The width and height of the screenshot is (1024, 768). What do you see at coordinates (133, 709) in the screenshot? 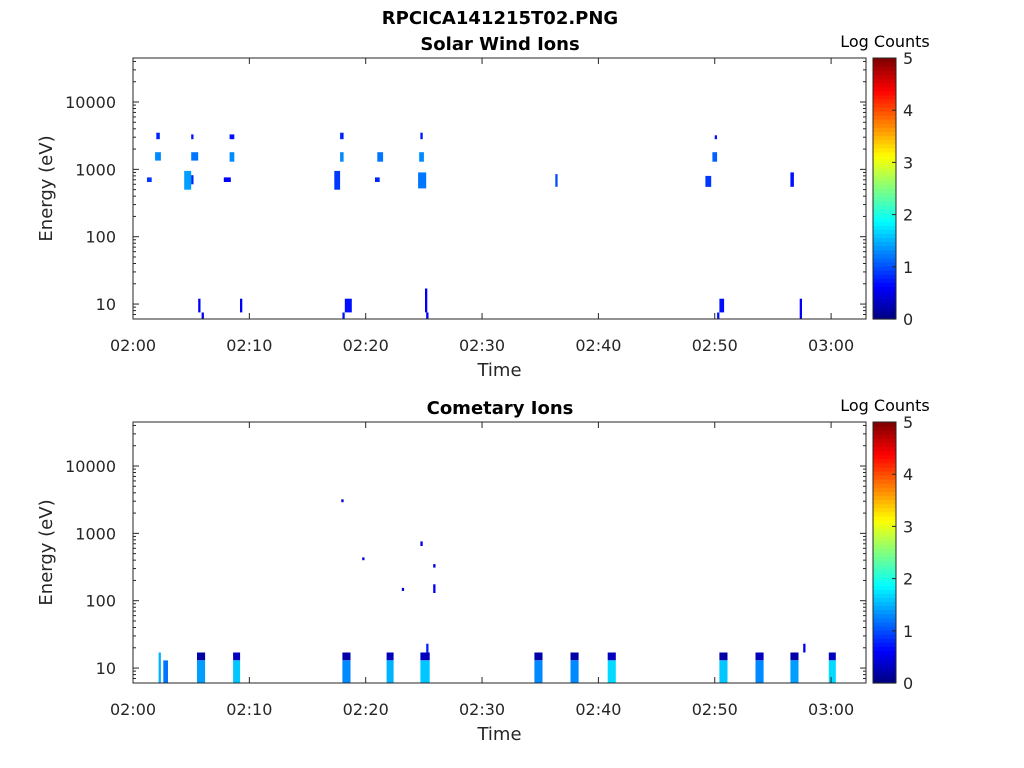
I see `x-tick-label: 02:00` at bounding box center [133, 709].